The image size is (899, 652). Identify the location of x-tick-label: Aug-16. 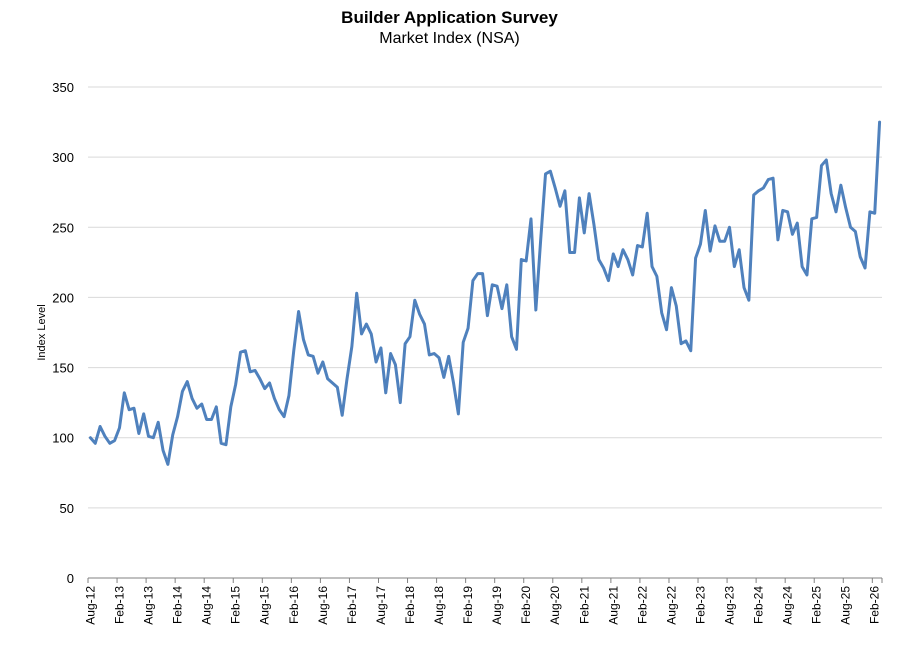
(323, 605).